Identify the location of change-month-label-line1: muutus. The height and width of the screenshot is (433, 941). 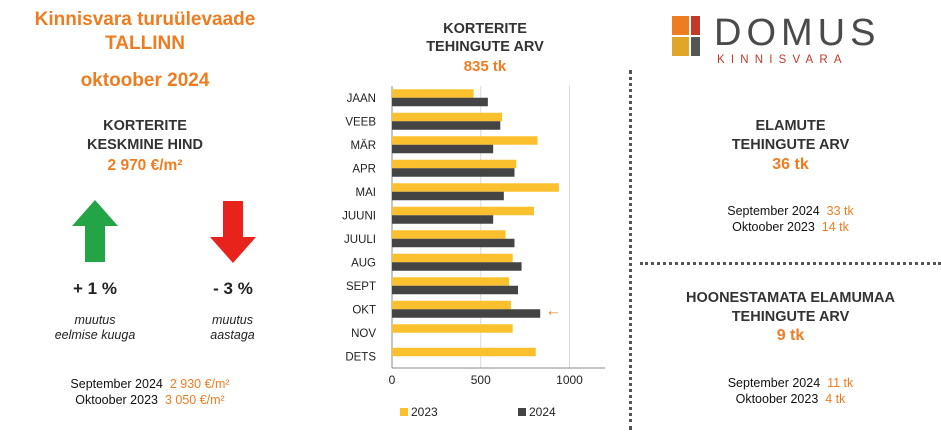
(95, 320).